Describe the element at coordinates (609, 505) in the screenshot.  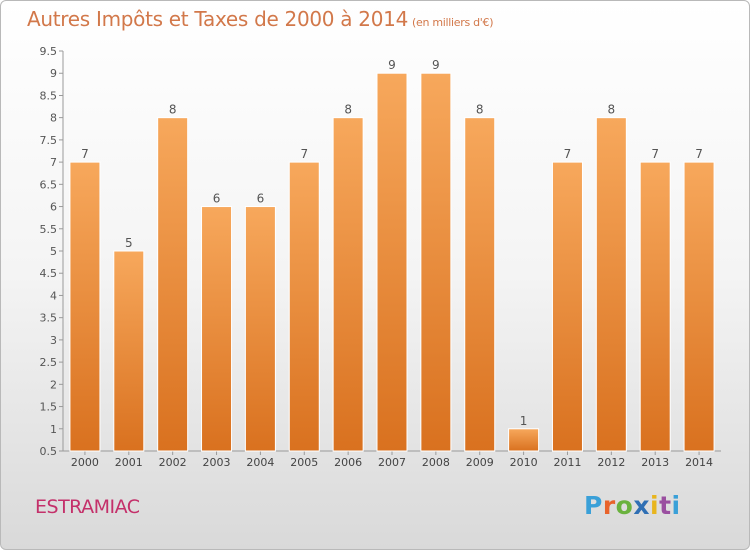
I see `logo-letter: r` at that location.